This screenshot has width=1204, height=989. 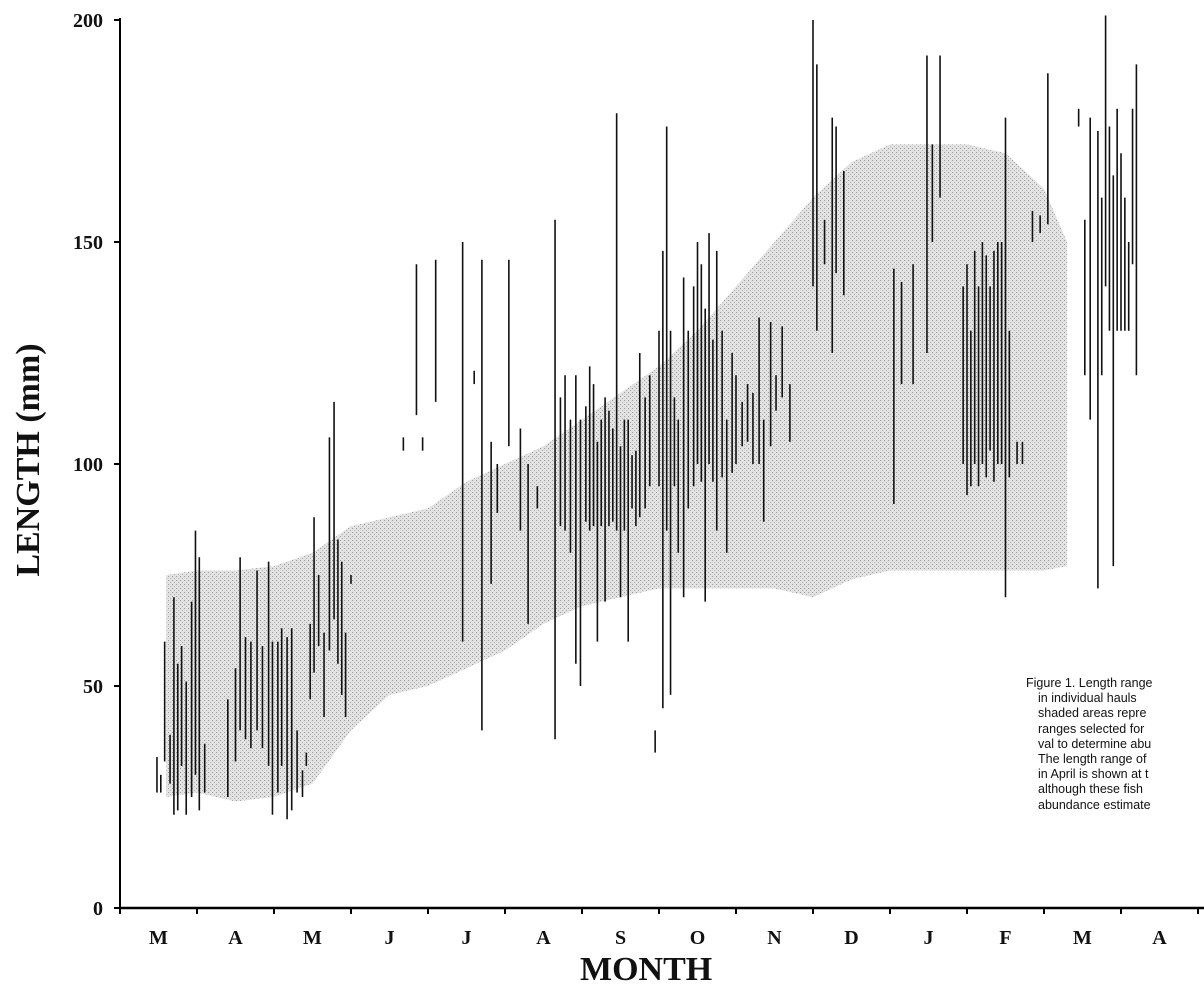 I want to click on caption-line: shaded areas repre, so click(x=1092, y=713).